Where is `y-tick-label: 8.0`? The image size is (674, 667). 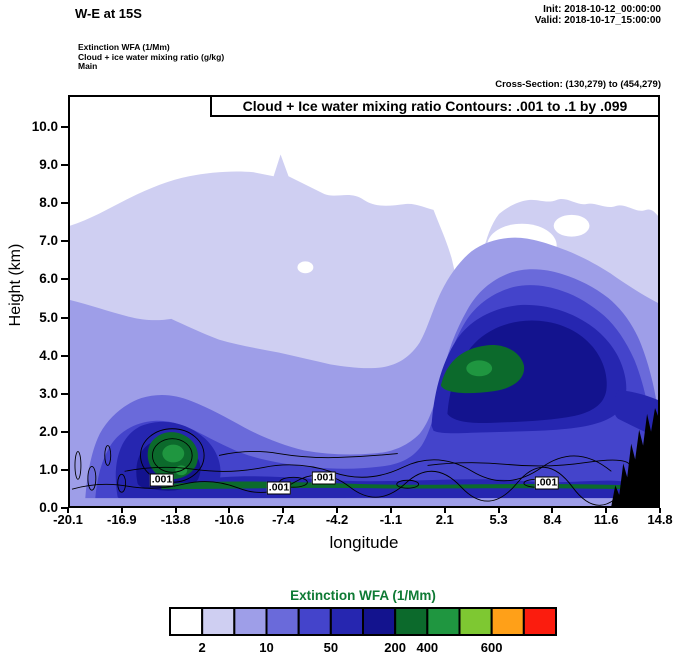 y-tick-label: 8.0 is located at coordinates (48, 203).